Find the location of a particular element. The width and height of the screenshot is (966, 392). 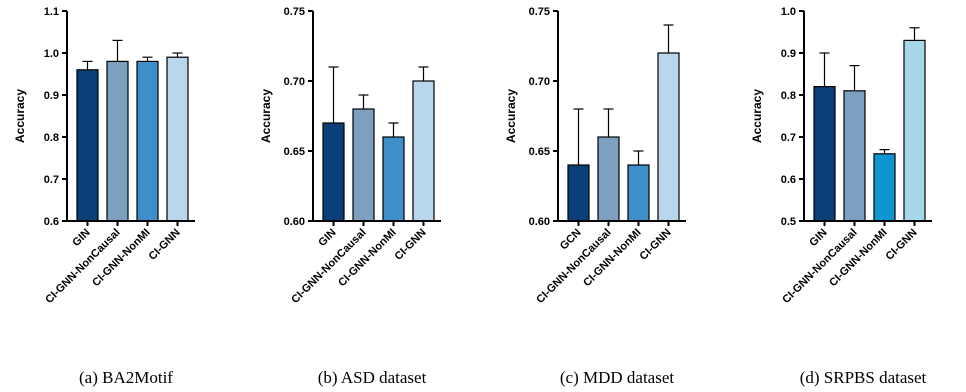

chart-caption: (d) SRPBS dataset is located at coordinates (863, 377).